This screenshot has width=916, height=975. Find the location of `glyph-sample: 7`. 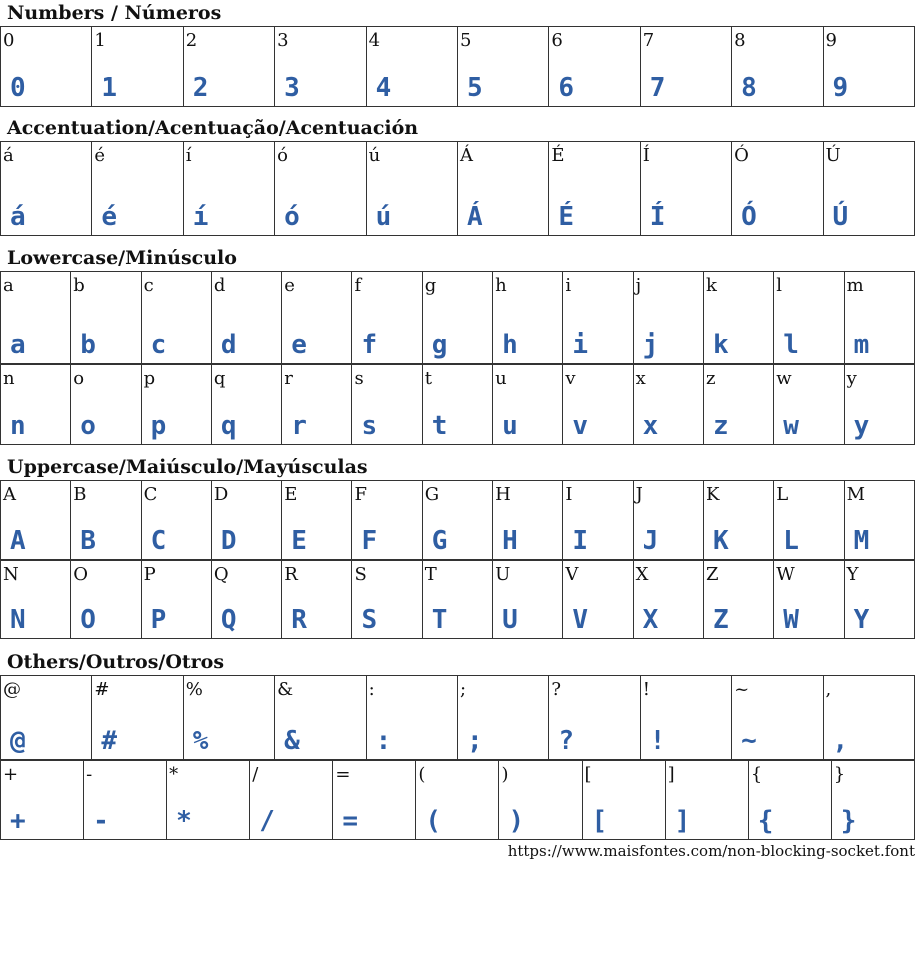

glyph-sample: 7 is located at coordinates (657, 88).